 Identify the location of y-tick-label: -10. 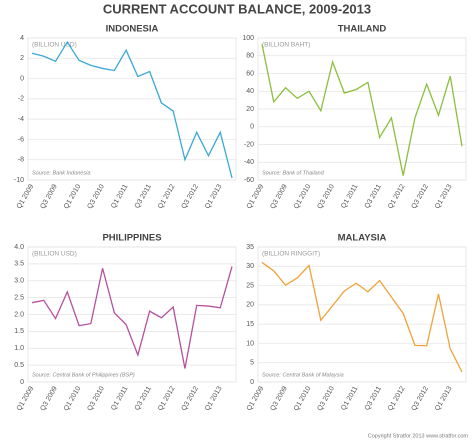
(19, 180).